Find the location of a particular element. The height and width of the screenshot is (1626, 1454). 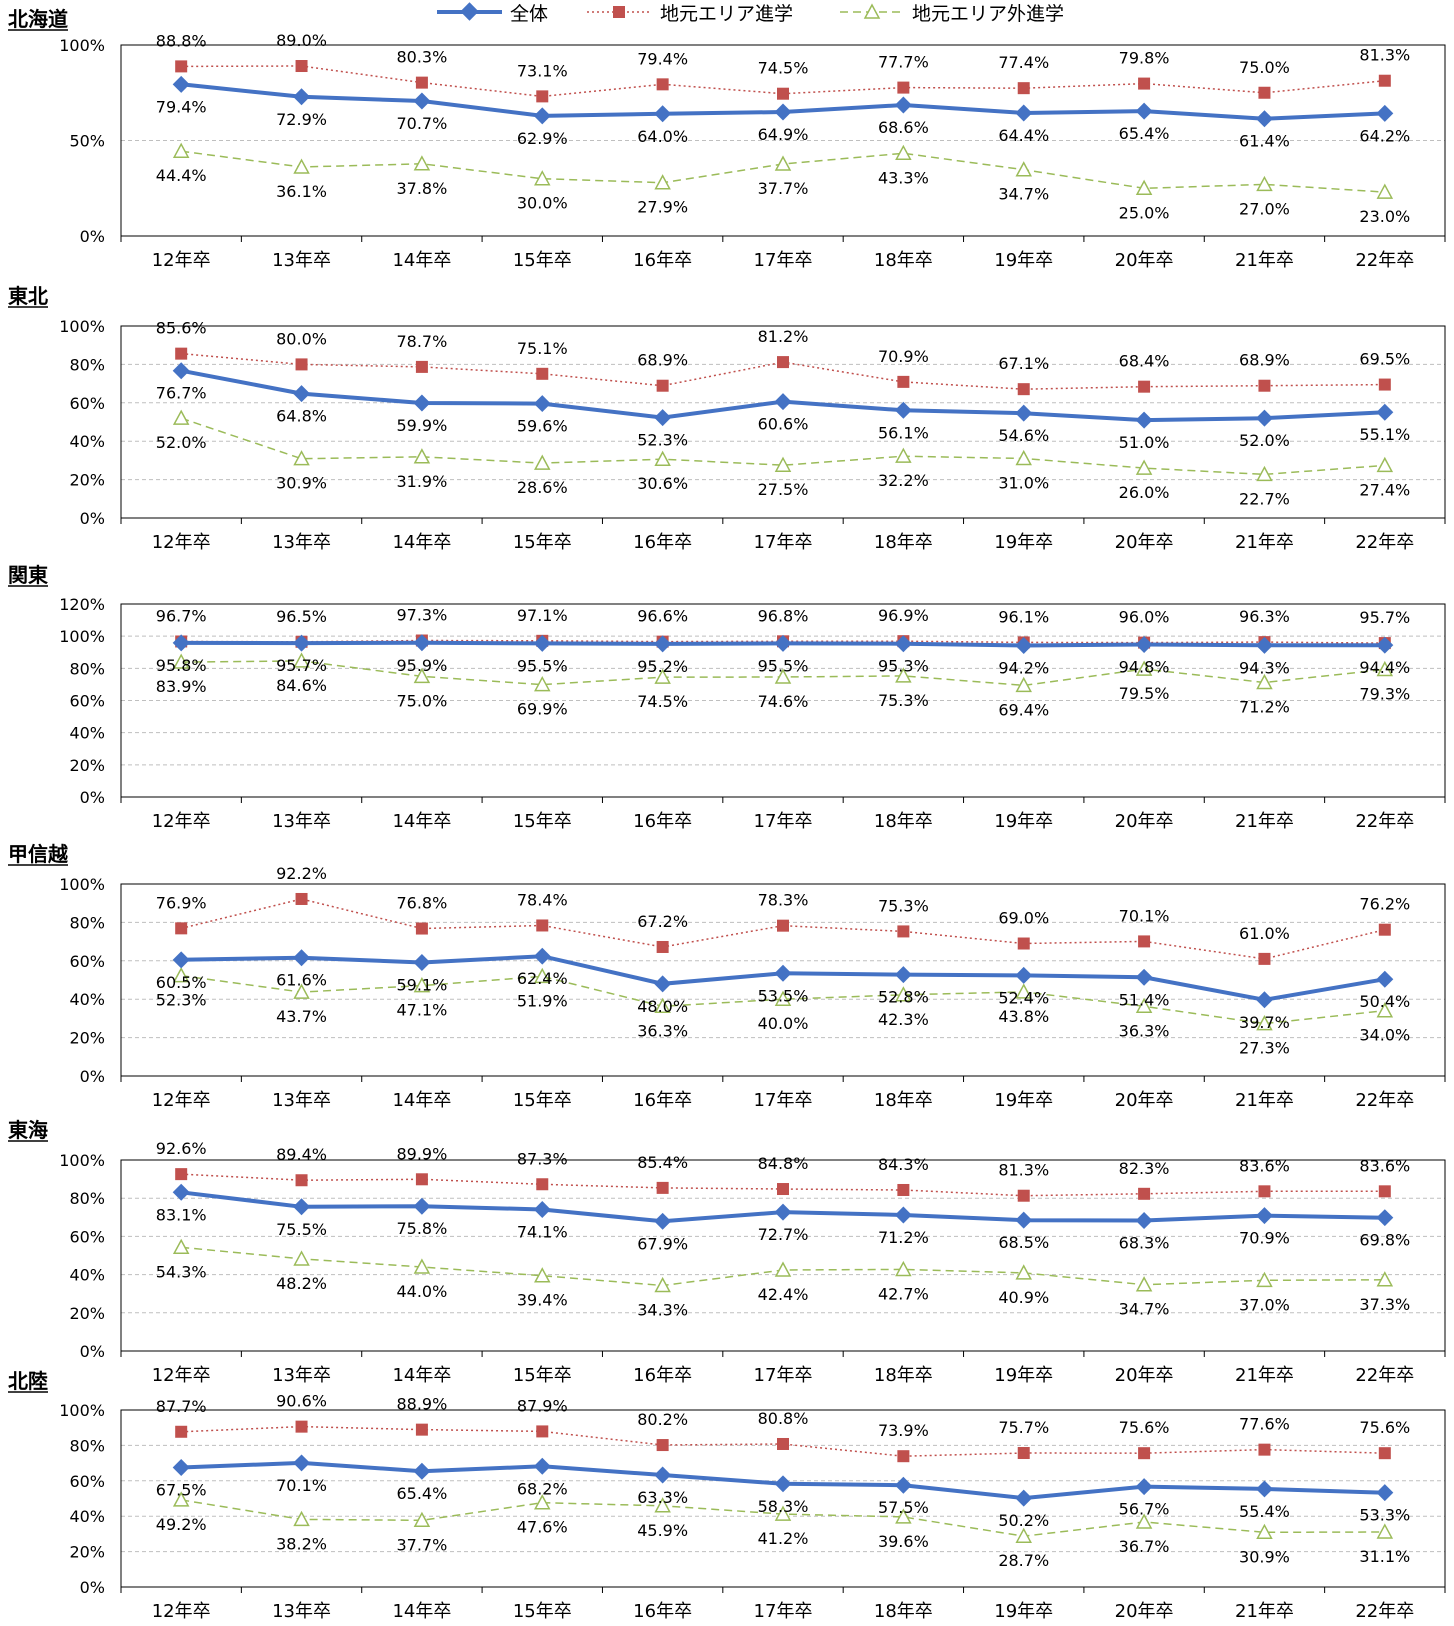

y-tick-label: 20% is located at coordinates (87, 1313).